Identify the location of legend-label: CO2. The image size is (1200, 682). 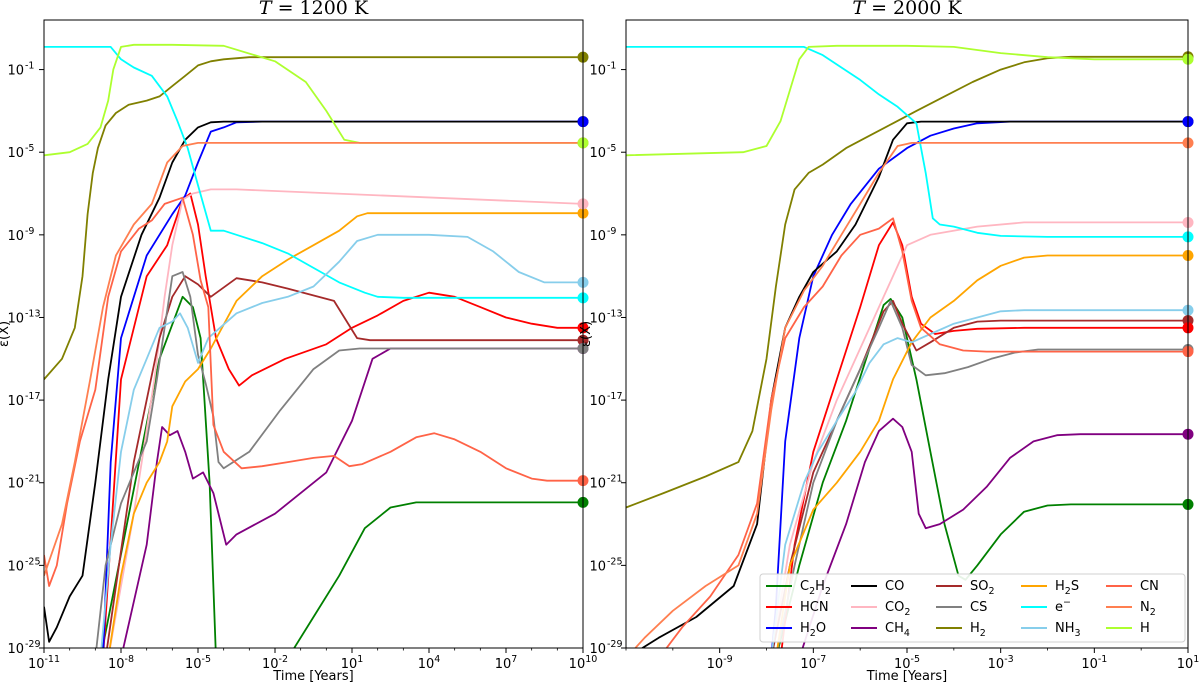
(897, 609).